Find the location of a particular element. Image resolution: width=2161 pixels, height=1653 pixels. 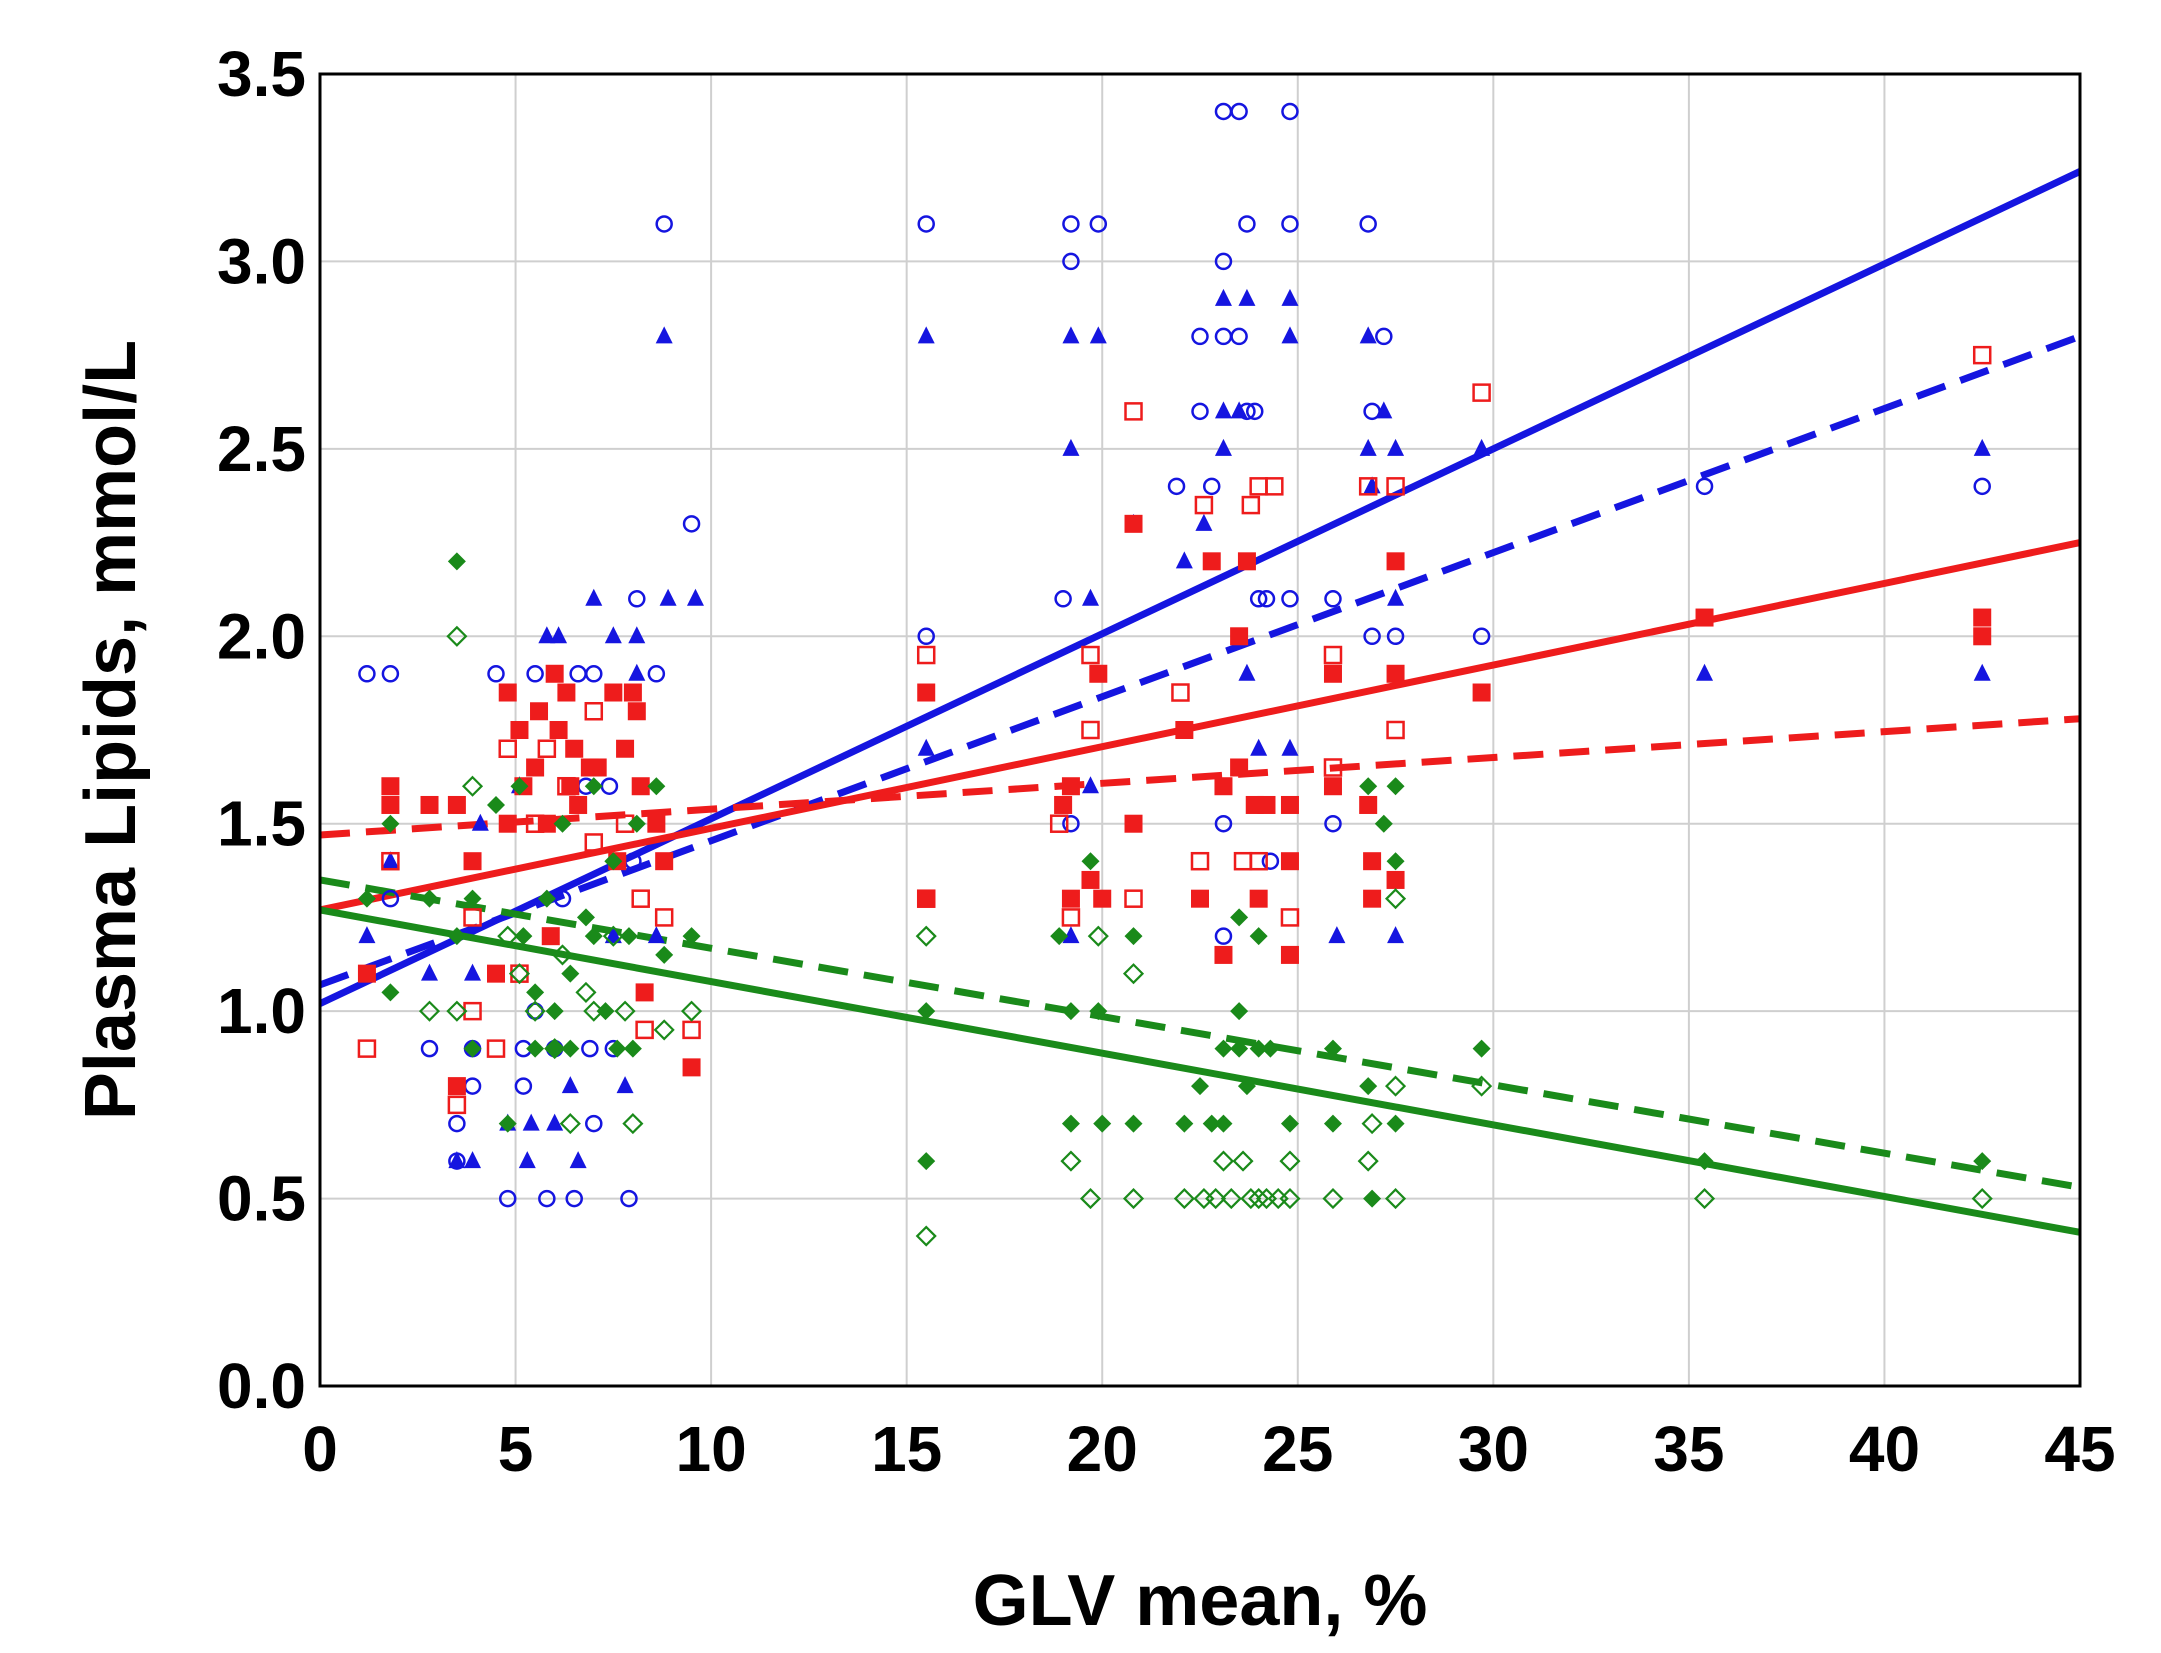

x-tick-label: 35 is located at coordinates (1688, 1449).